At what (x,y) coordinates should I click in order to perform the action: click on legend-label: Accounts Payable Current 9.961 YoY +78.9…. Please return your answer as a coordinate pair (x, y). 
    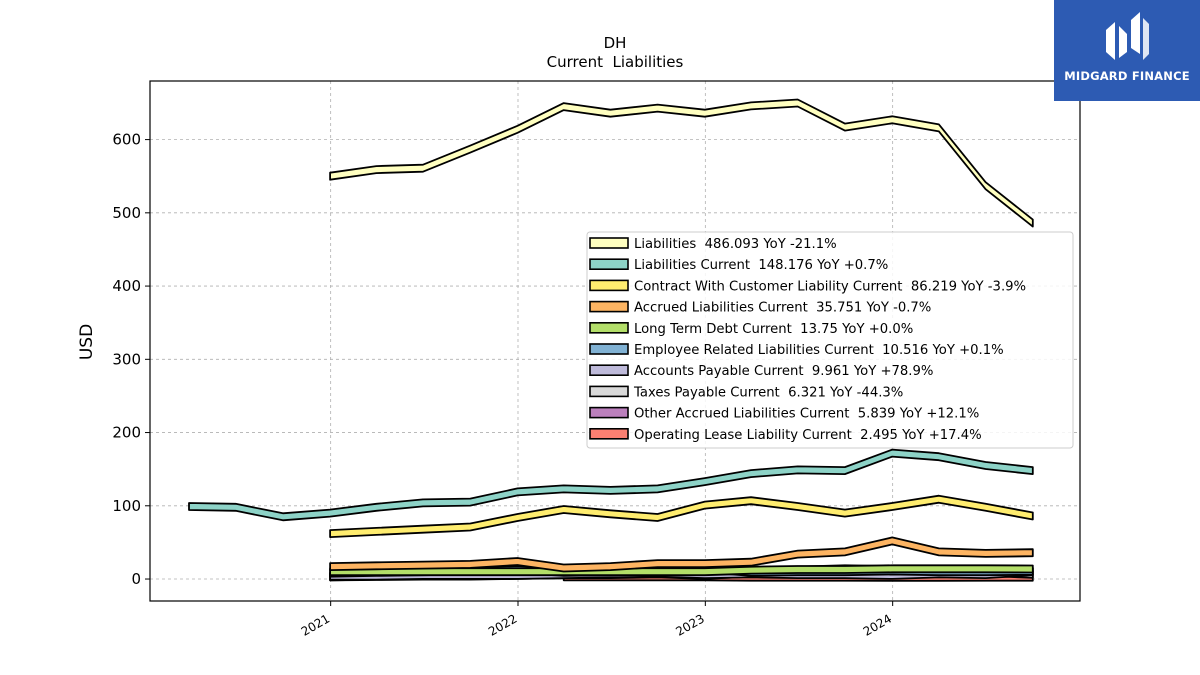
    Looking at the image, I should click on (783, 371).